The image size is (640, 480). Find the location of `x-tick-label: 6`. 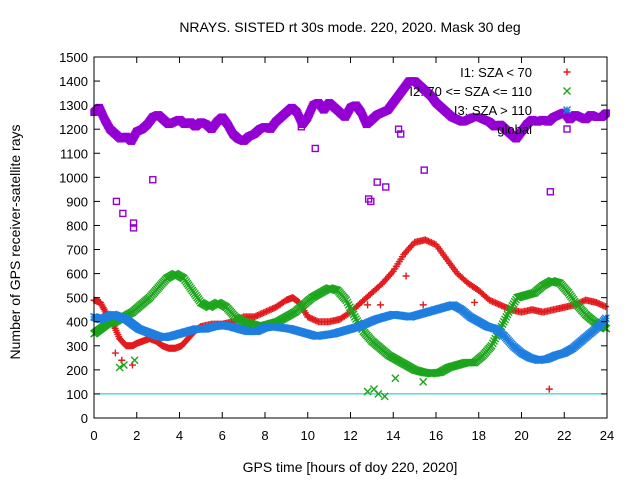

x-tick-label: 6 is located at coordinates (222, 435).